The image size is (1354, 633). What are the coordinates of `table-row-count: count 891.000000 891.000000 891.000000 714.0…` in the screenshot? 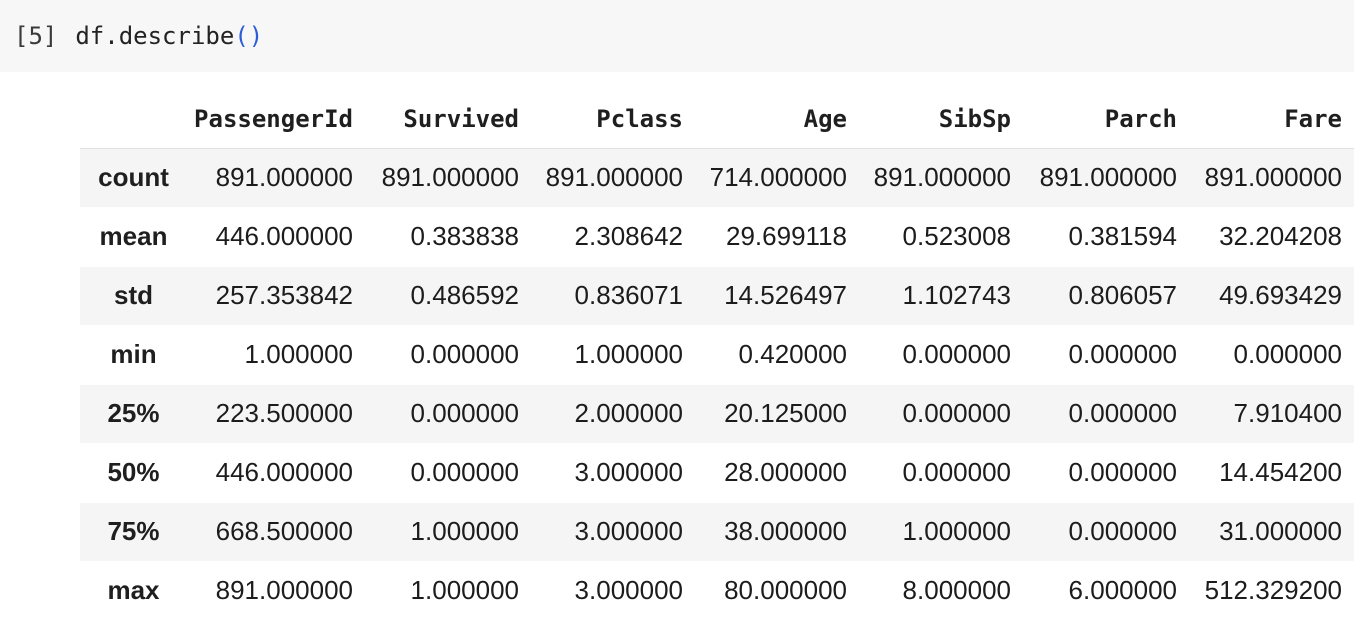 It's located at (717, 177).